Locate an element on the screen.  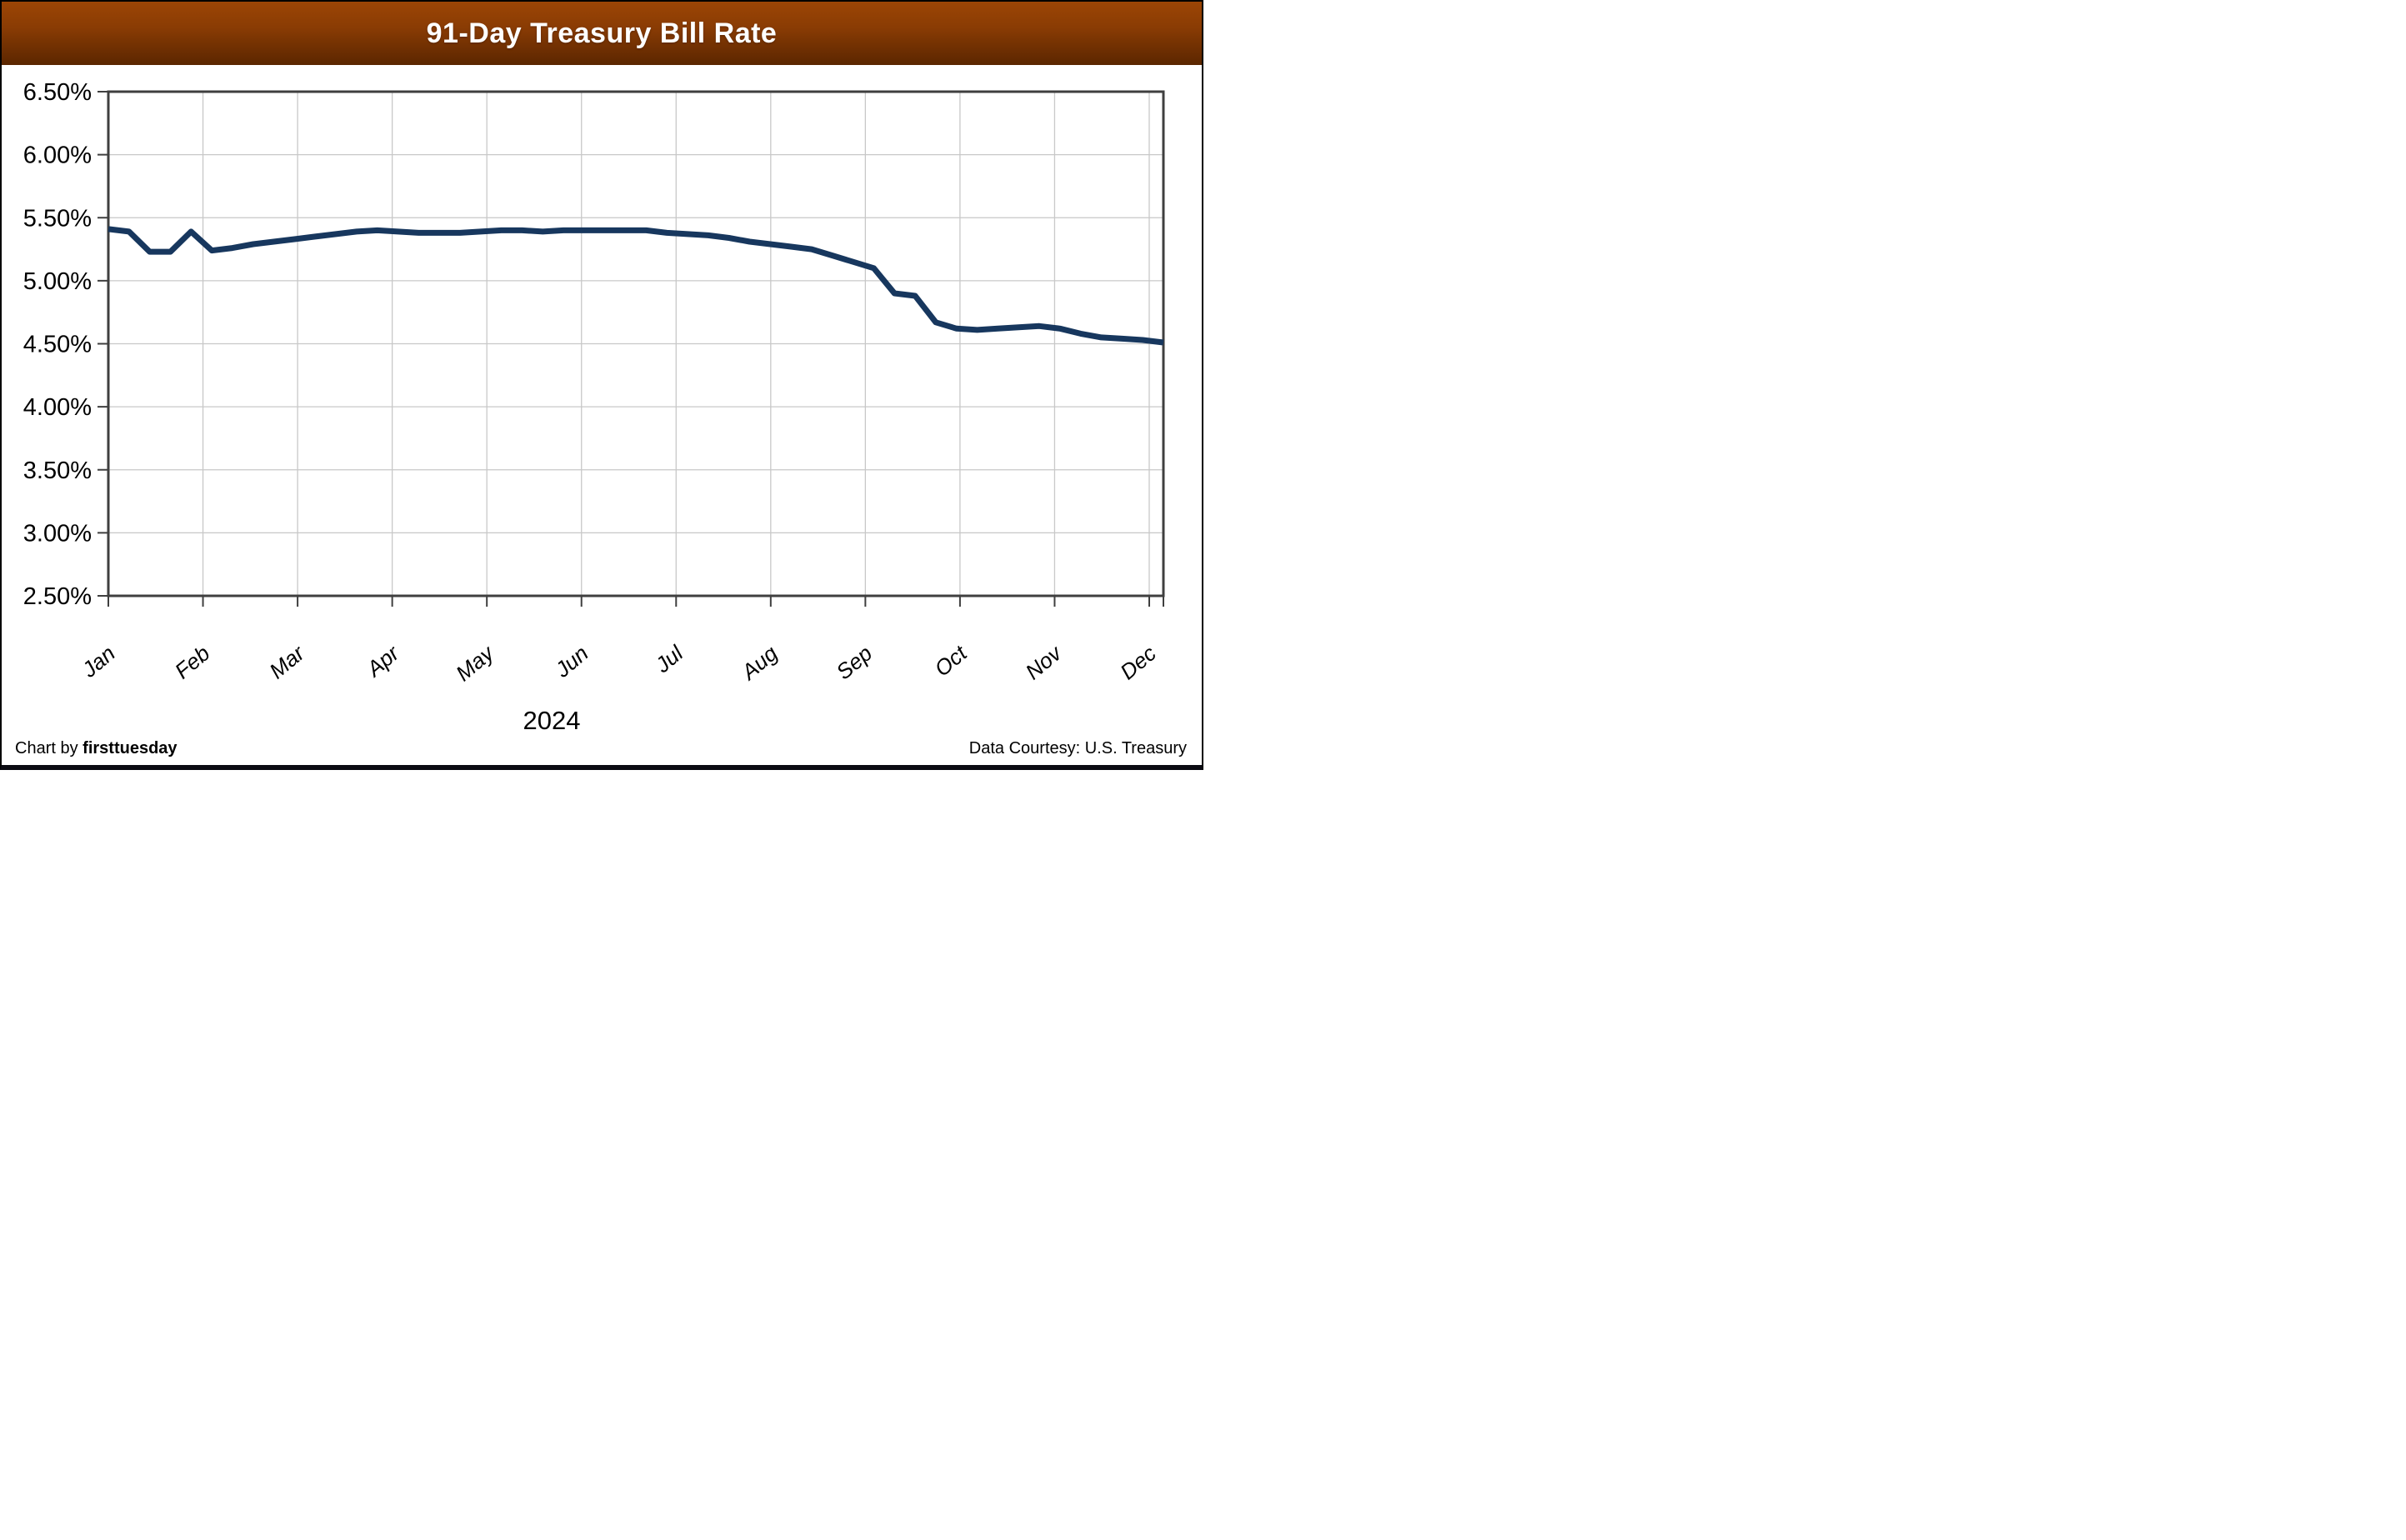
y-tick-label: 3.00% is located at coordinates (58, 533).